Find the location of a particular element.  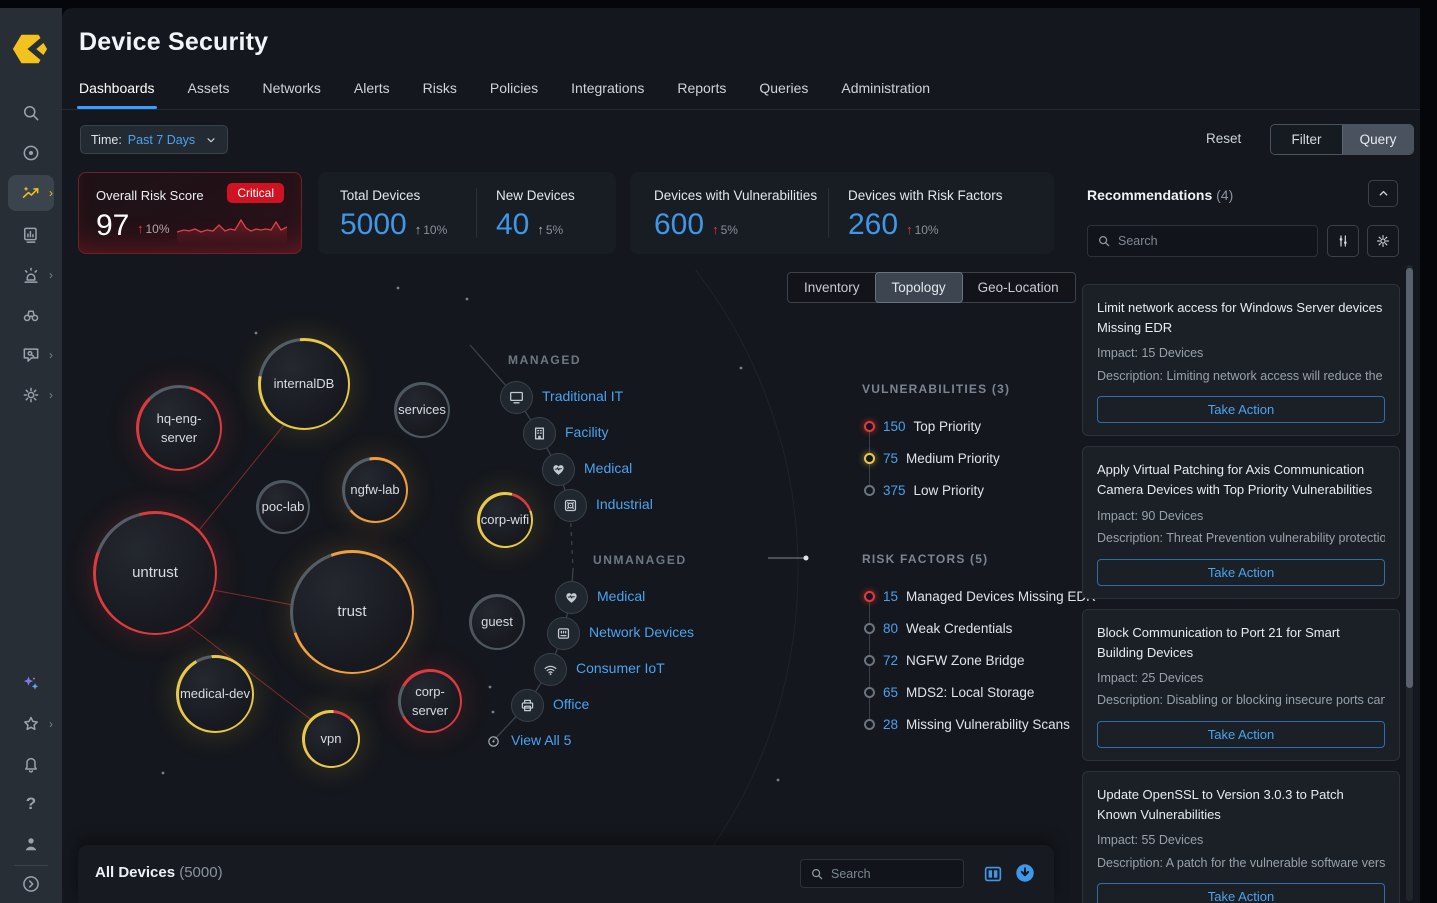

rail-item-dashboards: › is located at coordinates (31, 193).